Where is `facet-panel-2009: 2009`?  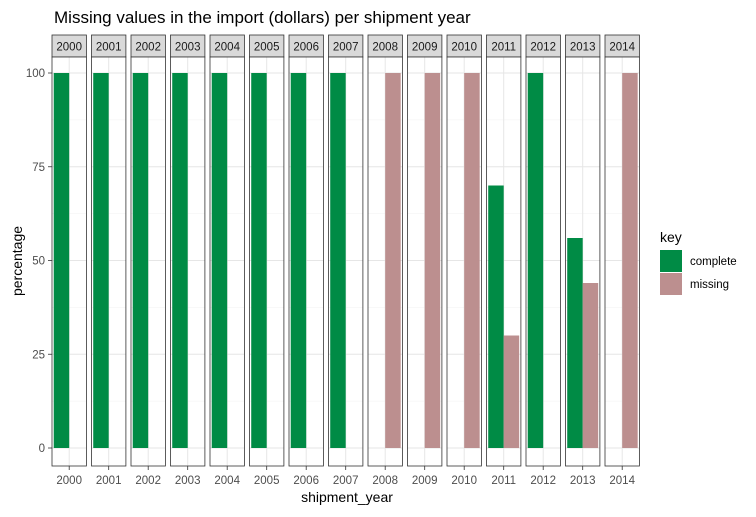 facet-panel-2009: 2009 is located at coordinates (425, 250).